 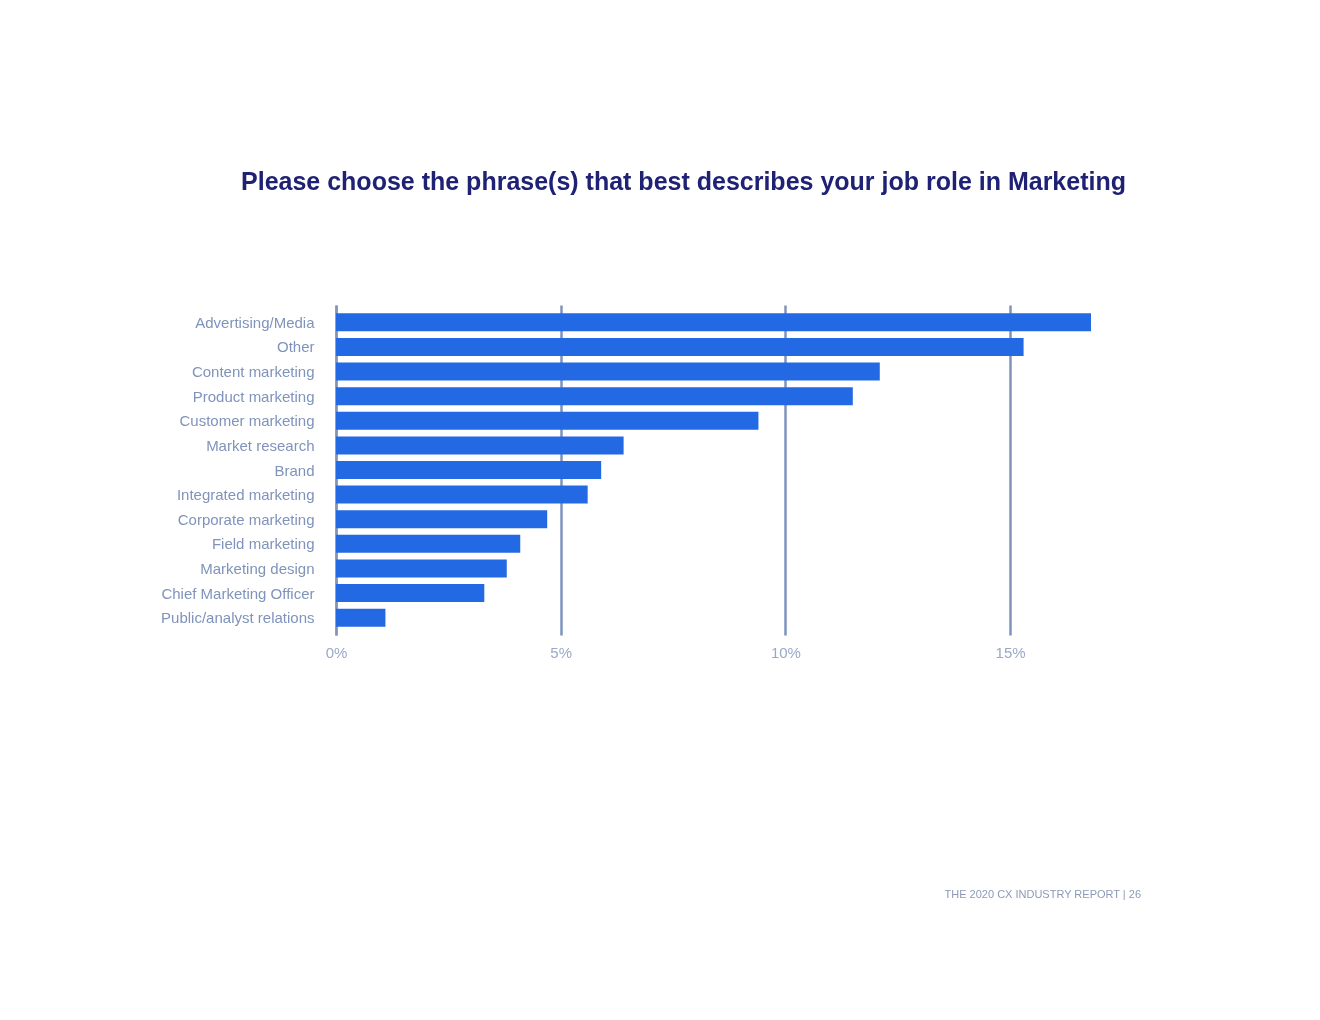 I want to click on x-tick-label: 15%, so click(x=1010, y=652).